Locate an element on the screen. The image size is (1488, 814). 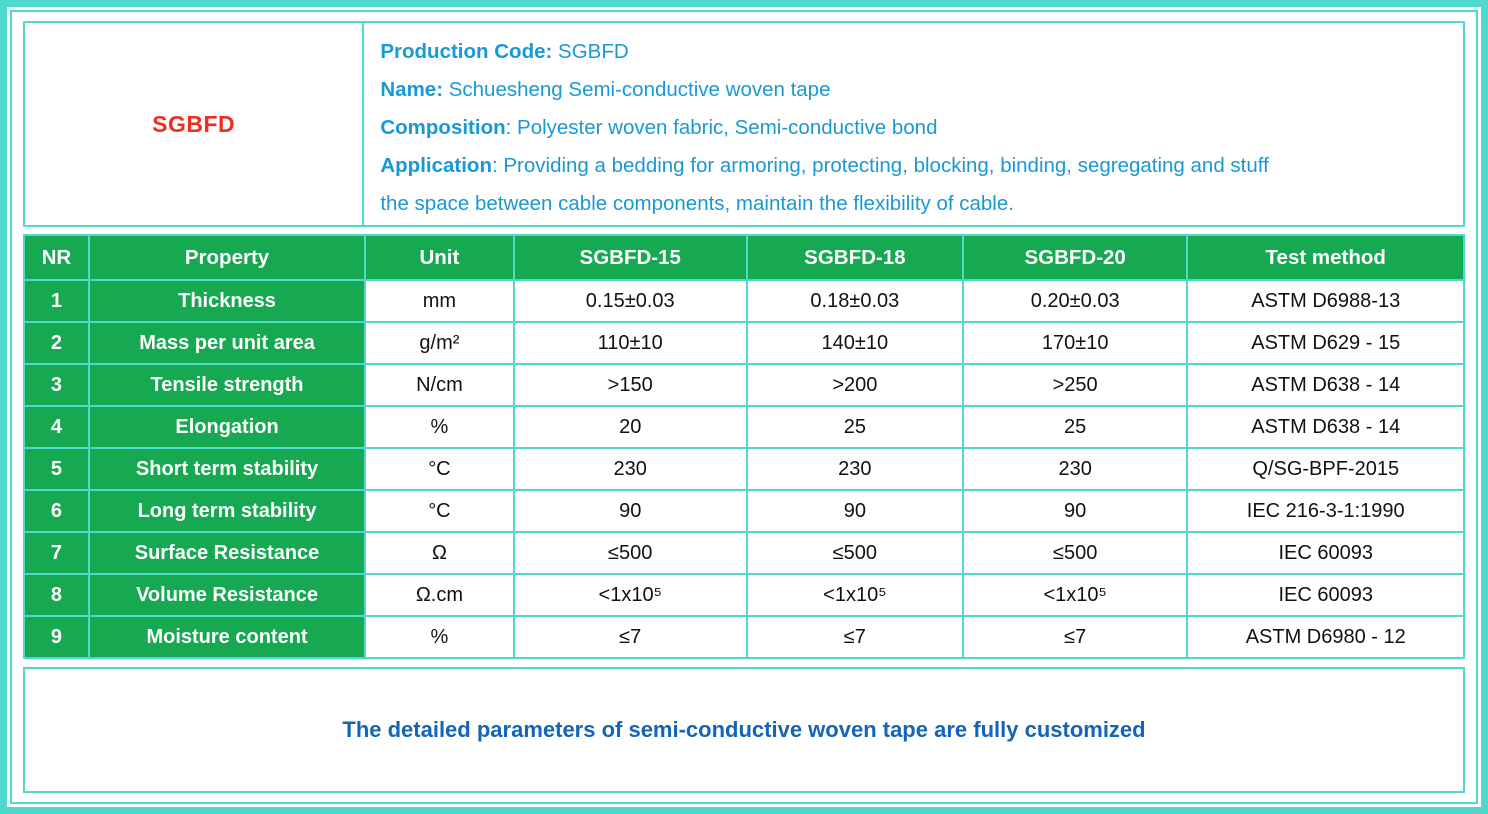
value-cell: 0.20±0.03 is located at coordinates (1075, 301).